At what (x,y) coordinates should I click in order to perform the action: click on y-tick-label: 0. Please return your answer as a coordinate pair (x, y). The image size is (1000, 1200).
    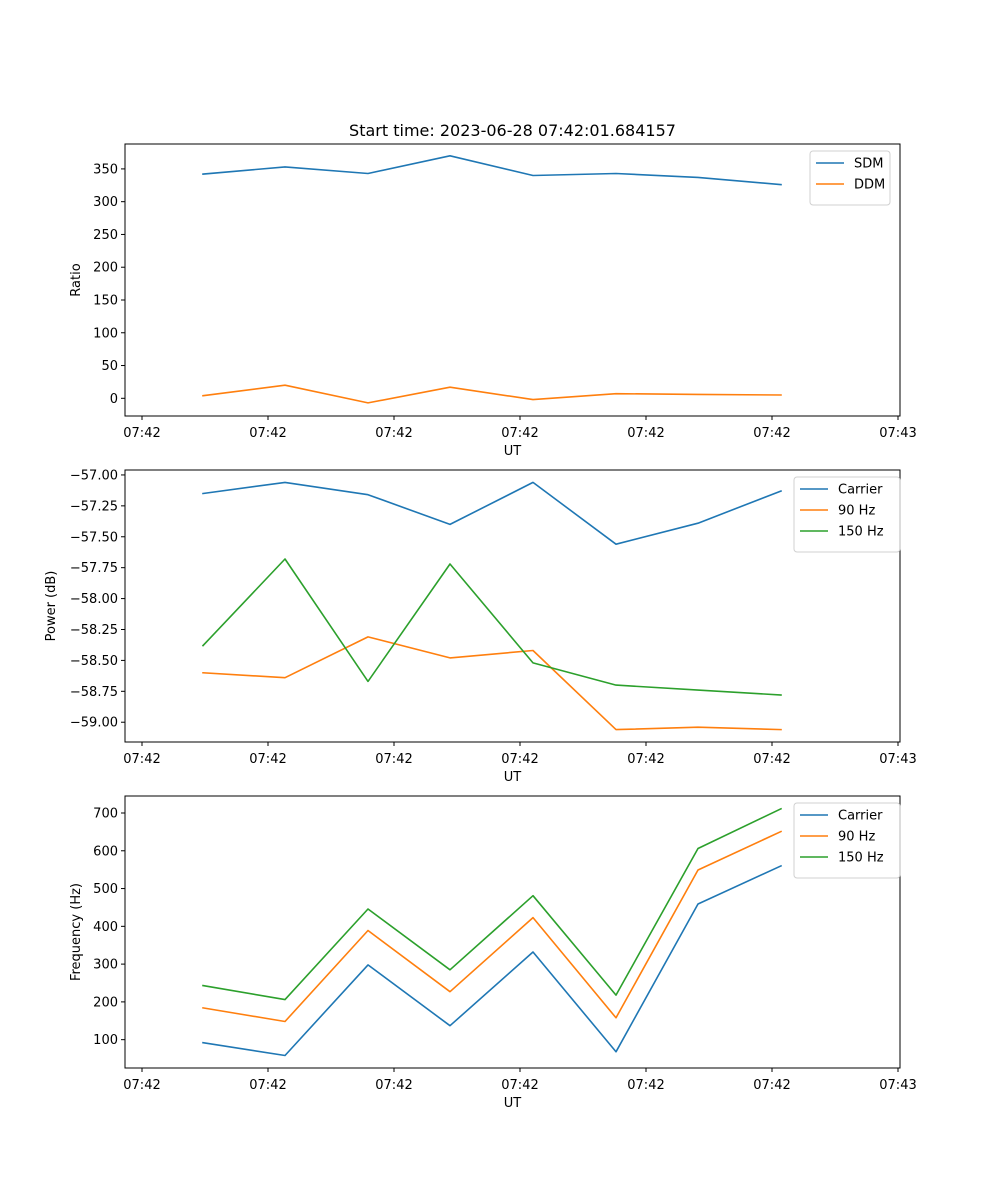
    Looking at the image, I should click on (114, 399).